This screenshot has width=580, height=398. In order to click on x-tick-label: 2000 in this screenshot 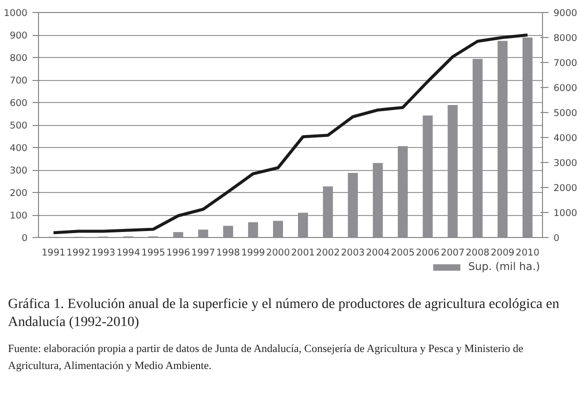, I will do `click(278, 253)`.